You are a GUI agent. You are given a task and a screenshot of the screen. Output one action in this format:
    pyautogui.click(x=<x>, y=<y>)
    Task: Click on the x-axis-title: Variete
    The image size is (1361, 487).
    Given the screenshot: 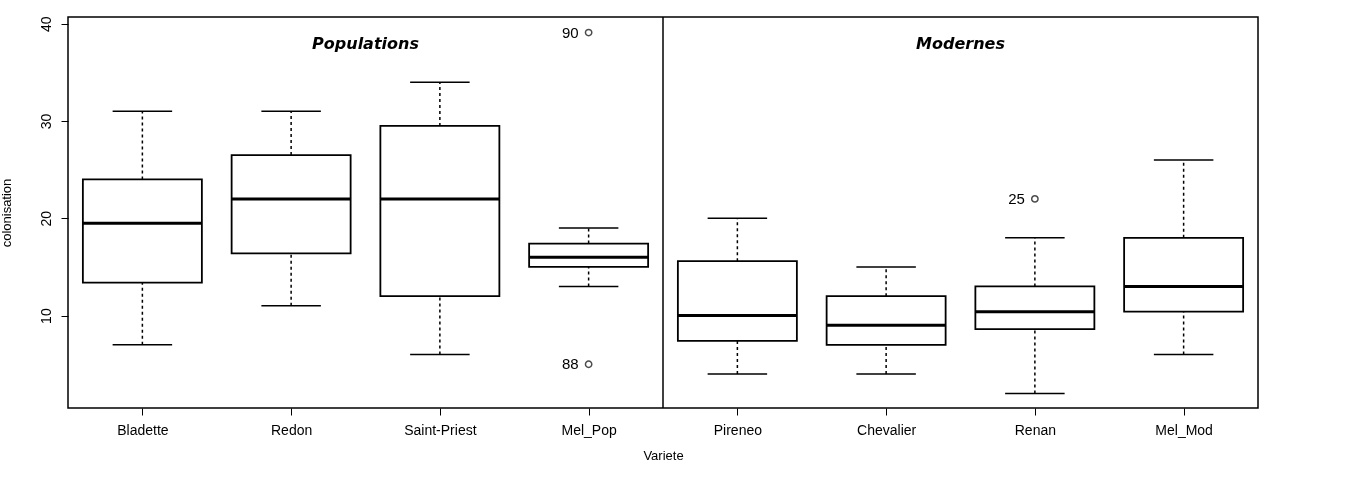 What is the action you would take?
    pyautogui.click(x=663, y=455)
    